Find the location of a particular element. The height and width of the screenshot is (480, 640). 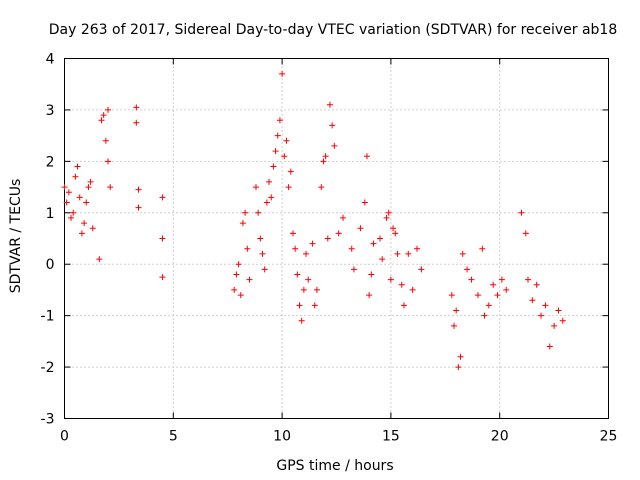

y-tick-label: -3 is located at coordinates (48, 420).